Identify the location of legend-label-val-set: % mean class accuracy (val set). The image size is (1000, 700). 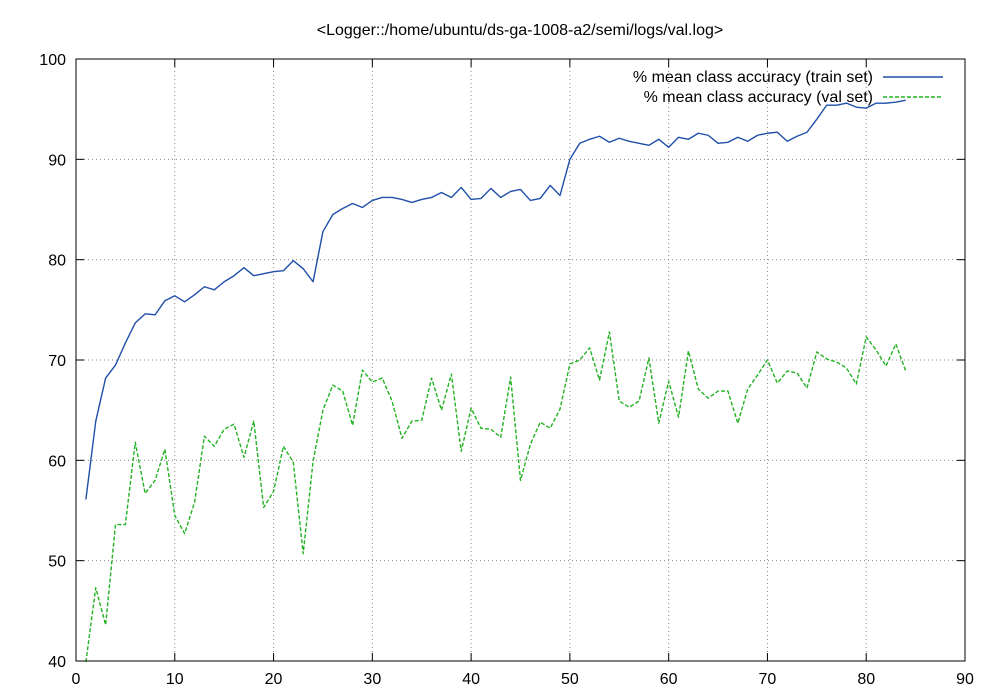
(758, 97).